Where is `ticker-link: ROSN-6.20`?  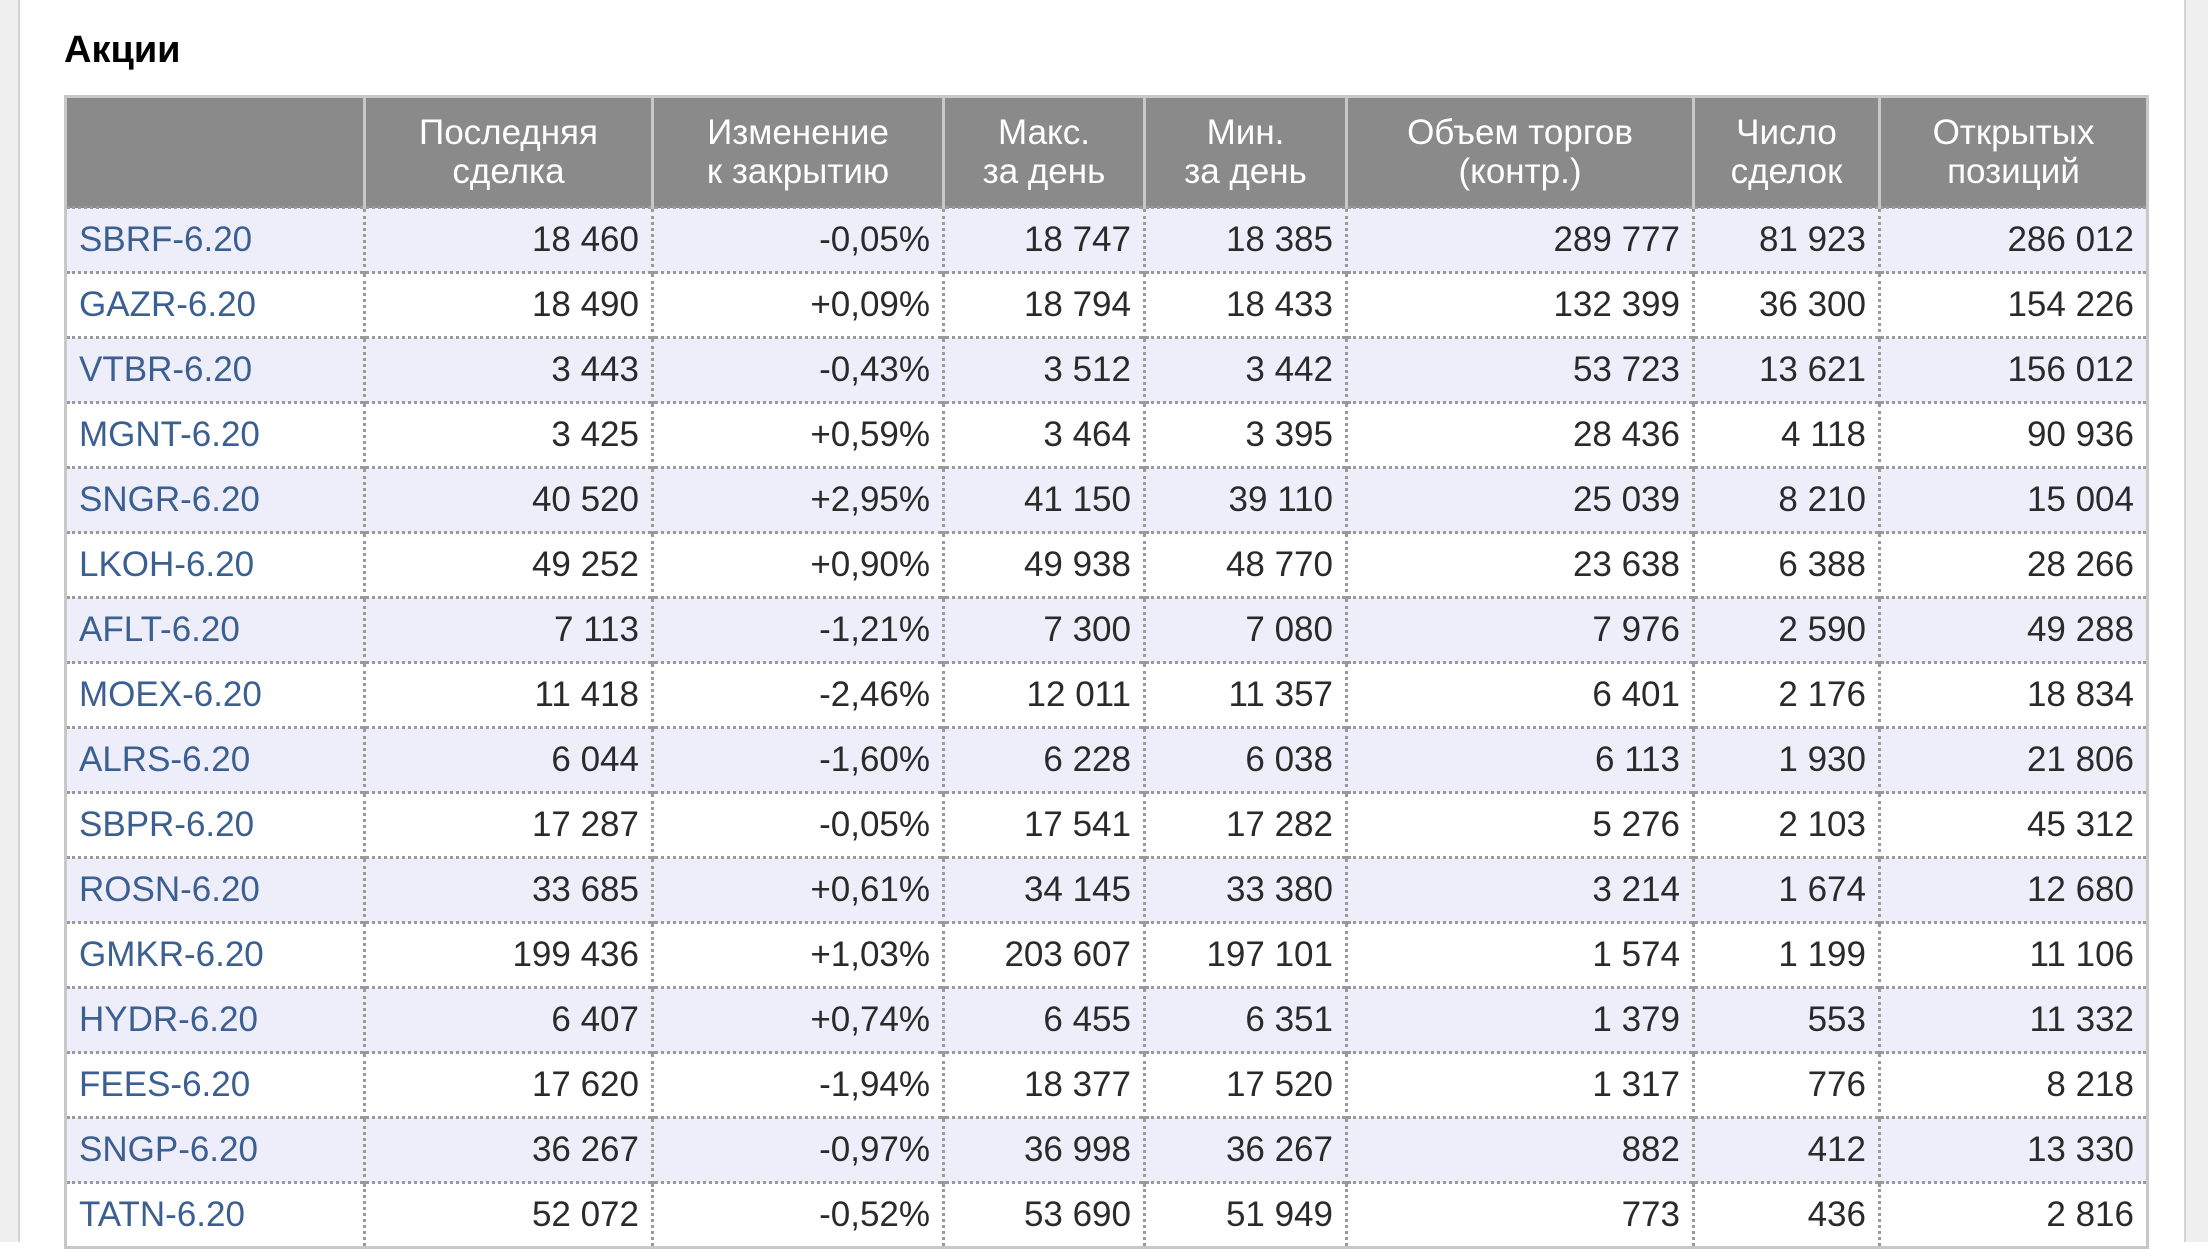
ticker-link: ROSN-6.20 is located at coordinates (169, 889).